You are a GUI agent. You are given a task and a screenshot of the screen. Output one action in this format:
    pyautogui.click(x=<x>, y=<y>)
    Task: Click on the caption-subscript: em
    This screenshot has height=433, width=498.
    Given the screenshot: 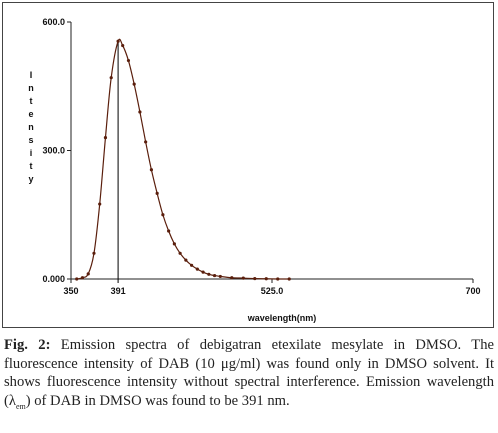 What is the action you would take?
    pyautogui.click(x=20, y=406)
    